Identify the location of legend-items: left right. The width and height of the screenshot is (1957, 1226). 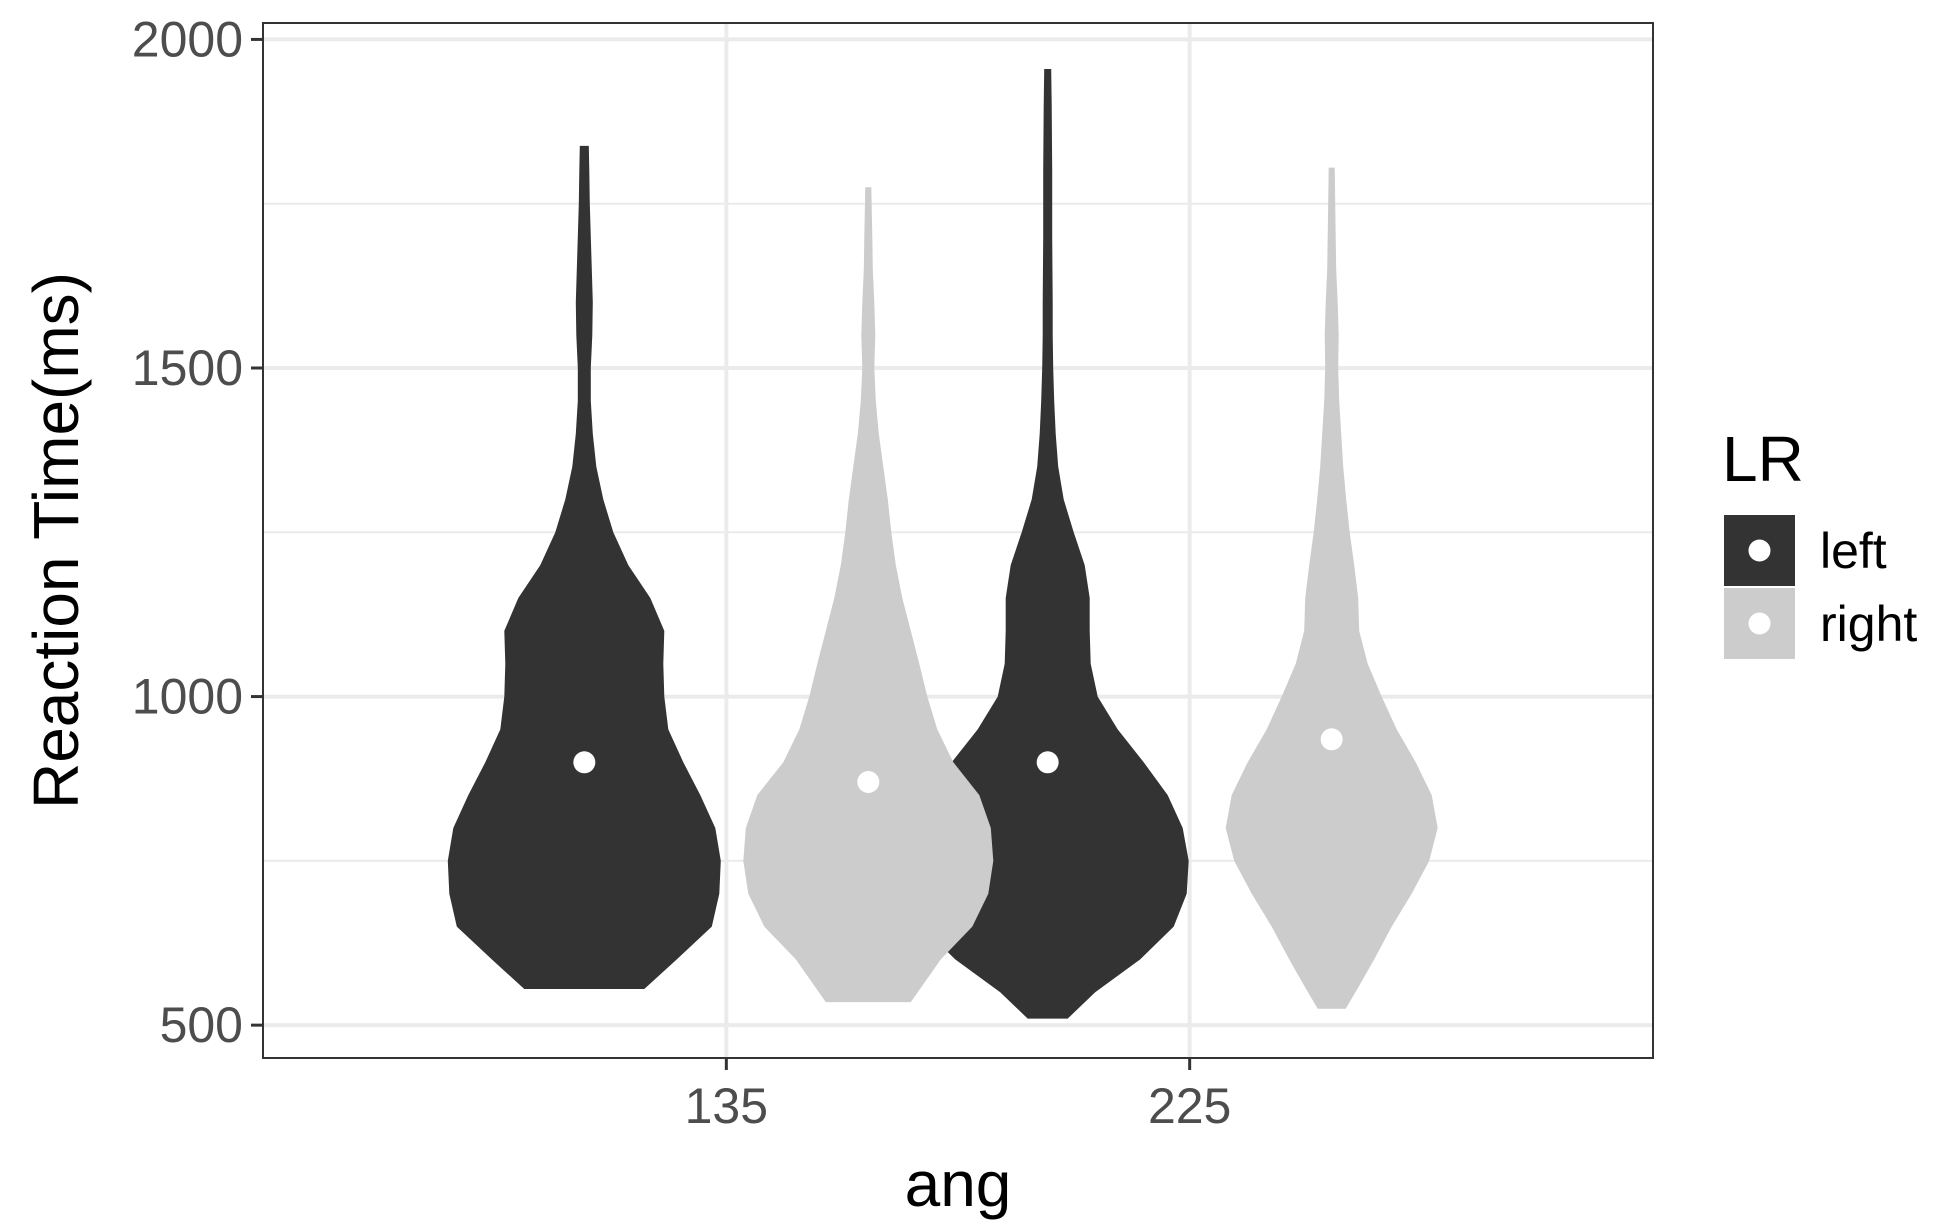
(1820, 587).